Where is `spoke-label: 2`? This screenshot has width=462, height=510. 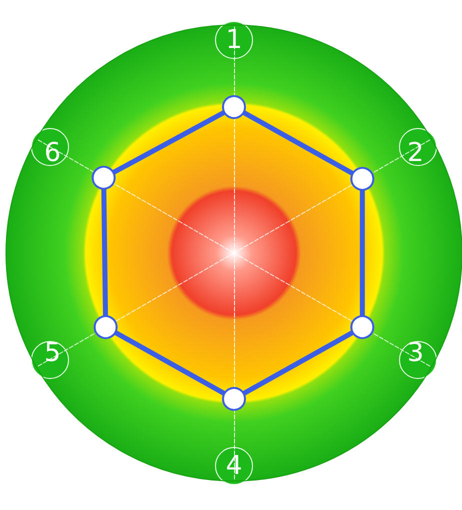 spoke-label: 2 is located at coordinates (415, 153).